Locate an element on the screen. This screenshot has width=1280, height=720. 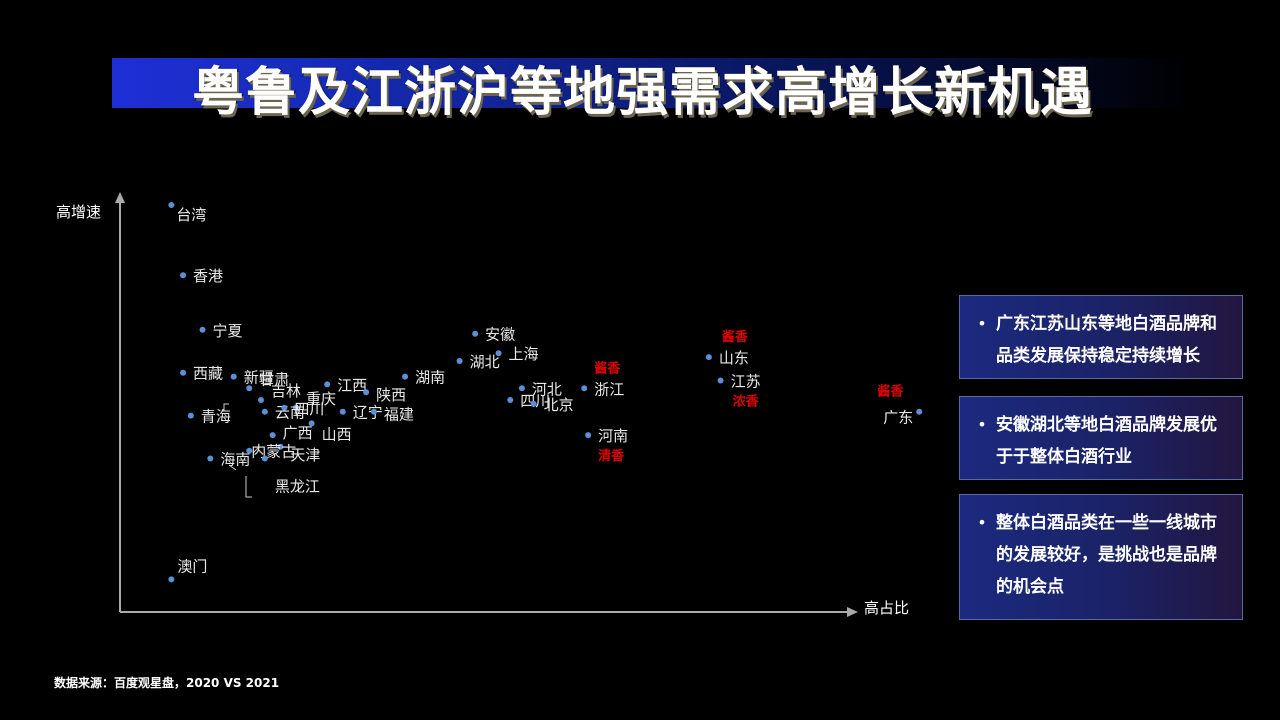
point-label: 山西 is located at coordinates (337, 434).